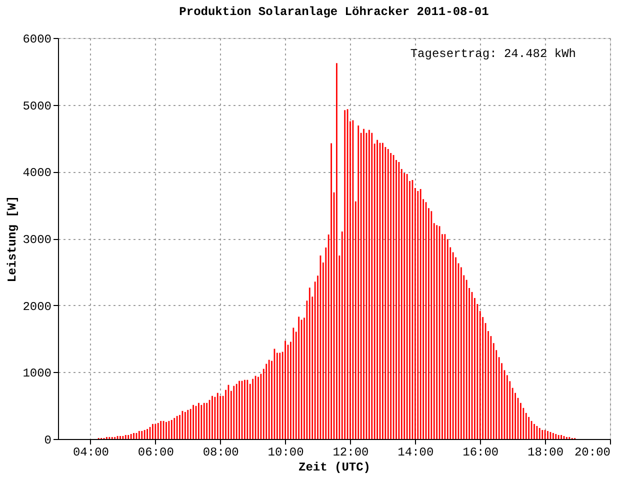 The width and height of the screenshot is (640, 480). I want to click on y-tick-label: 6000, so click(37, 39).